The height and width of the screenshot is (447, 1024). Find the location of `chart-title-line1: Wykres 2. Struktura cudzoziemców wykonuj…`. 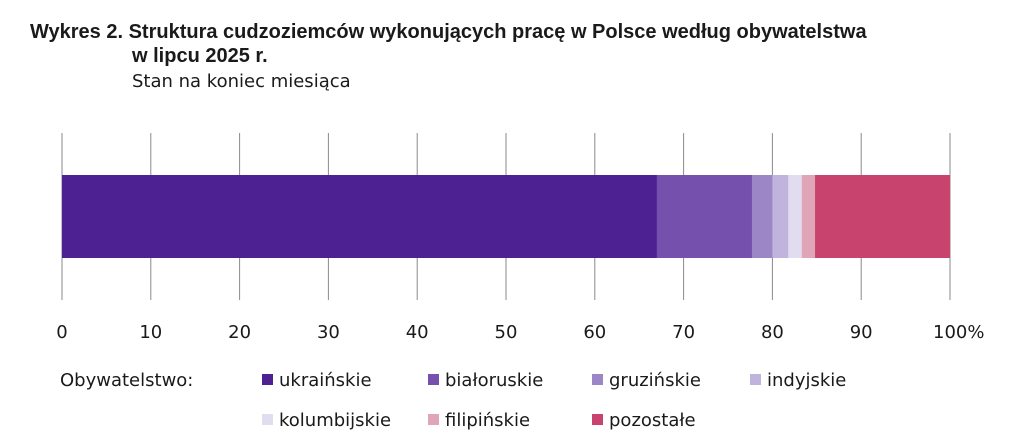

chart-title-line1: Wykres 2. Struktura cudzoziemców wykonuj… is located at coordinates (448, 32).